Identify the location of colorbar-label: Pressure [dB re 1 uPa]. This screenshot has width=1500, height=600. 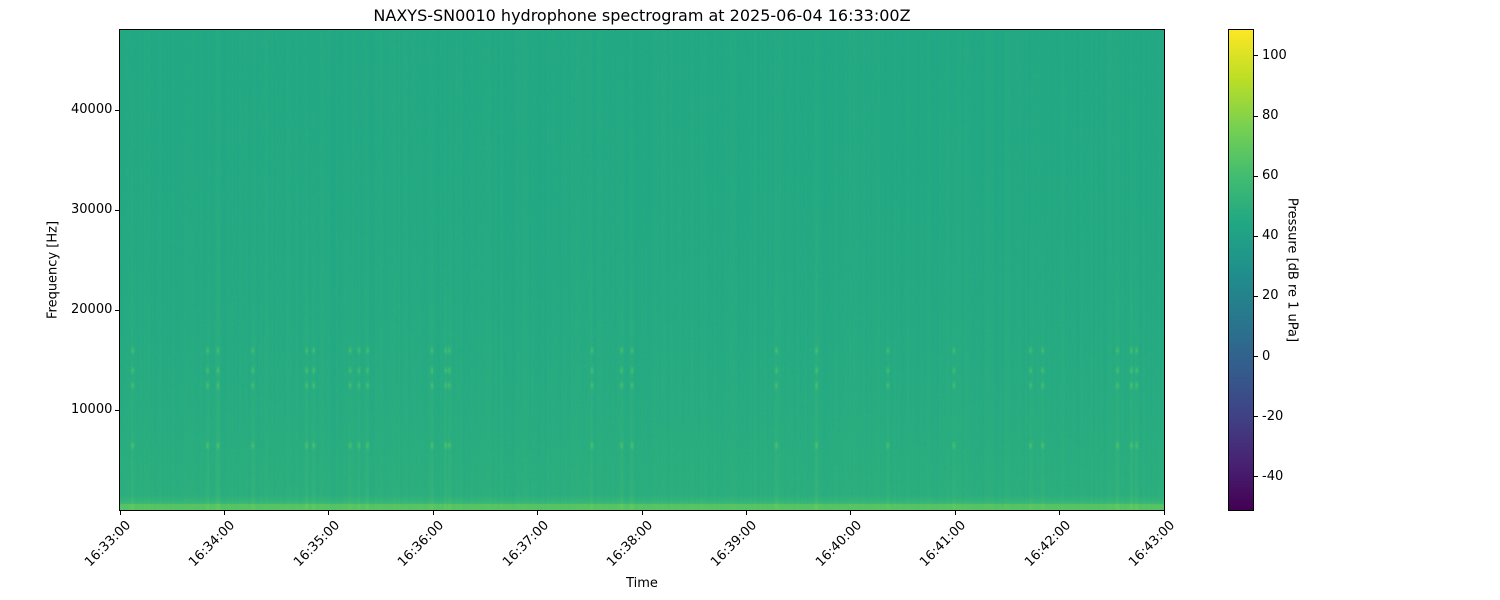
(1292, 270).